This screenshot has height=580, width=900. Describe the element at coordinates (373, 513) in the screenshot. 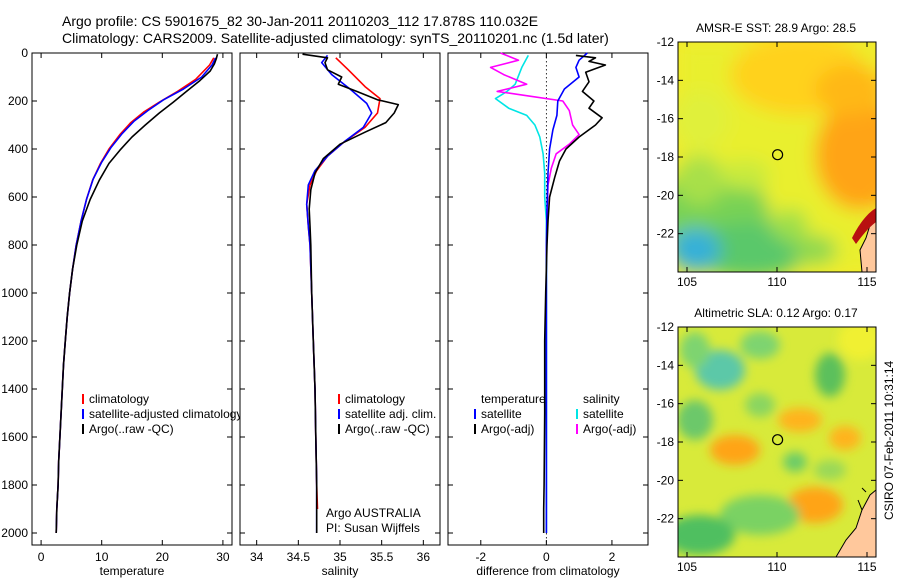

I see `float-owner-annotation: Argo AUSTRALIA` at that location.